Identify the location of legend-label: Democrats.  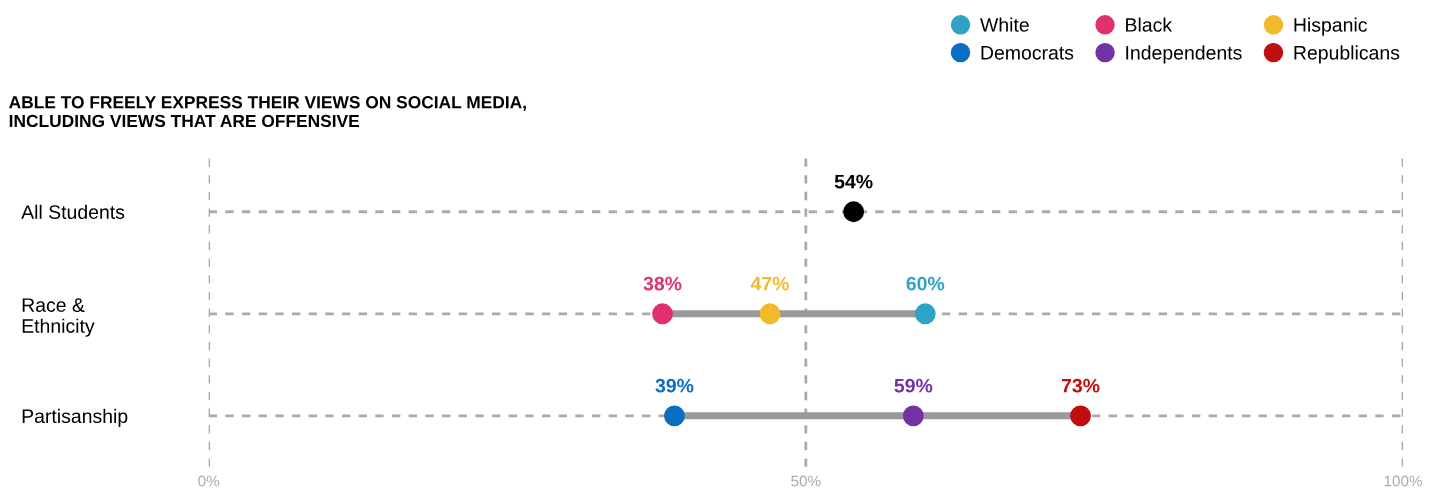
(1027, 53).